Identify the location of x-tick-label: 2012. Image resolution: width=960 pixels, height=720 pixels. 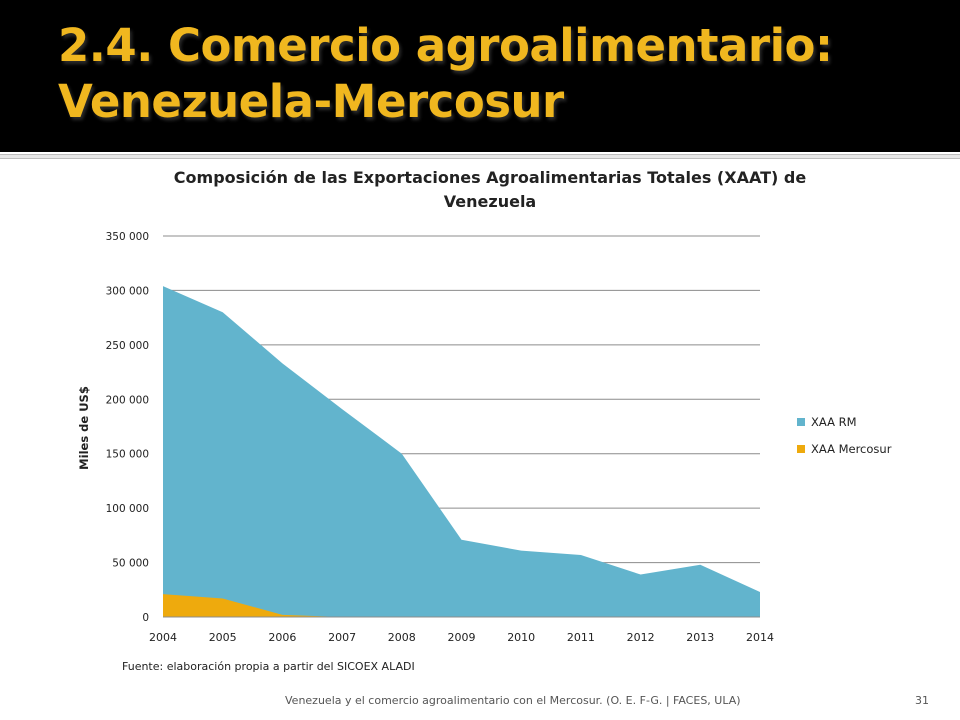
(641, 637).